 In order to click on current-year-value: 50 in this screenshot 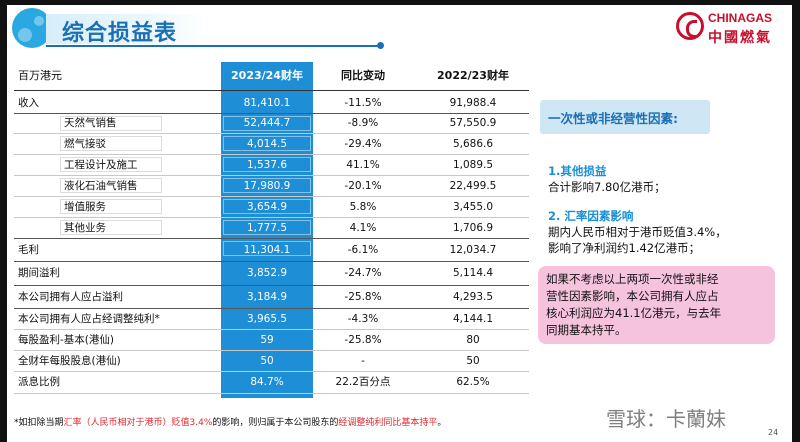, I will do `click(267, 361)`.